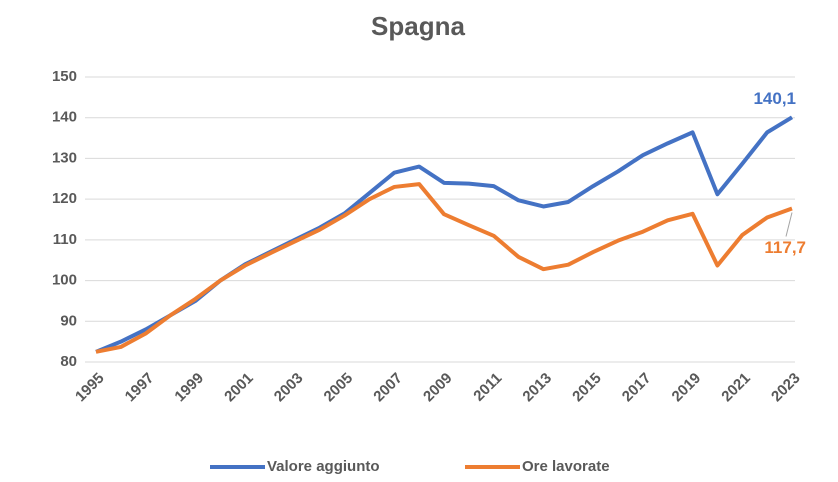 This screenshot has height=482, width=838. What do you see at coordinates (418, 26) in the screenshot?
I see `chart-title: Spagna` at bounding box center [418, 26].